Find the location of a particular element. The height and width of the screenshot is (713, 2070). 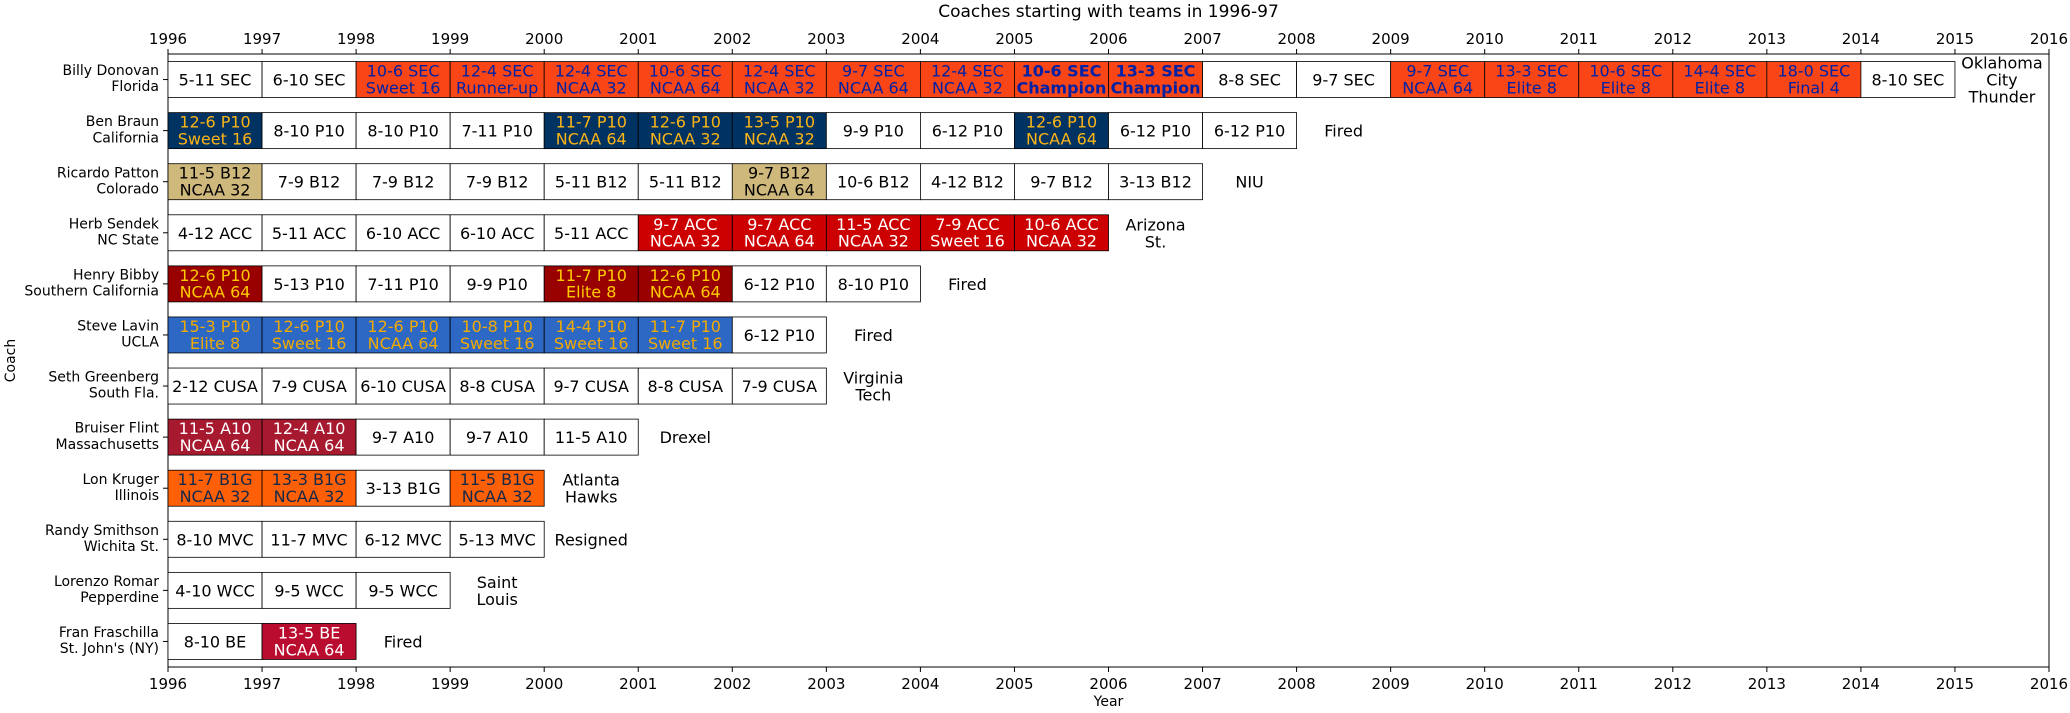

coach-name: Lorenzo Romar is located at coordinates (106, 582).